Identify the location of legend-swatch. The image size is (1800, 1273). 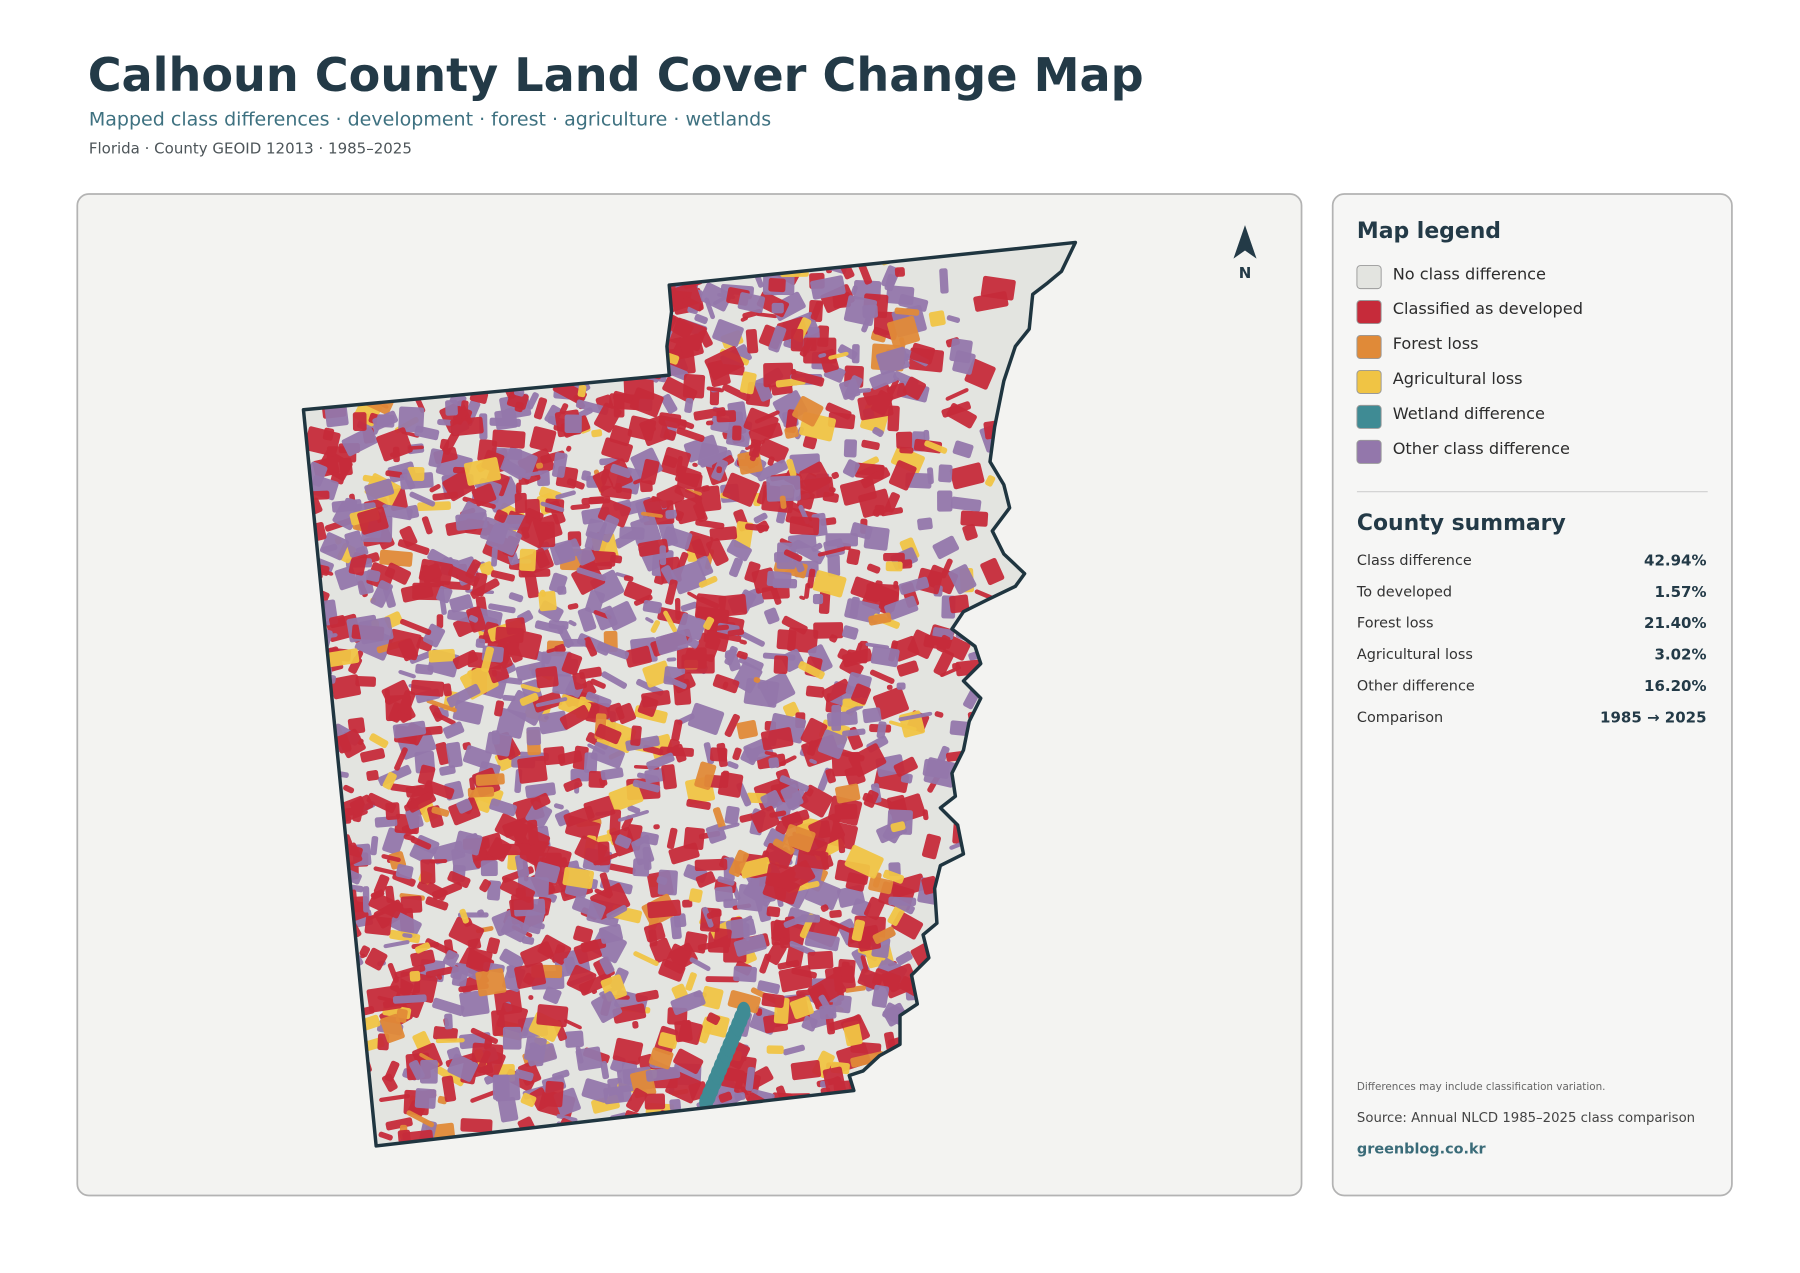
(1369, 312).